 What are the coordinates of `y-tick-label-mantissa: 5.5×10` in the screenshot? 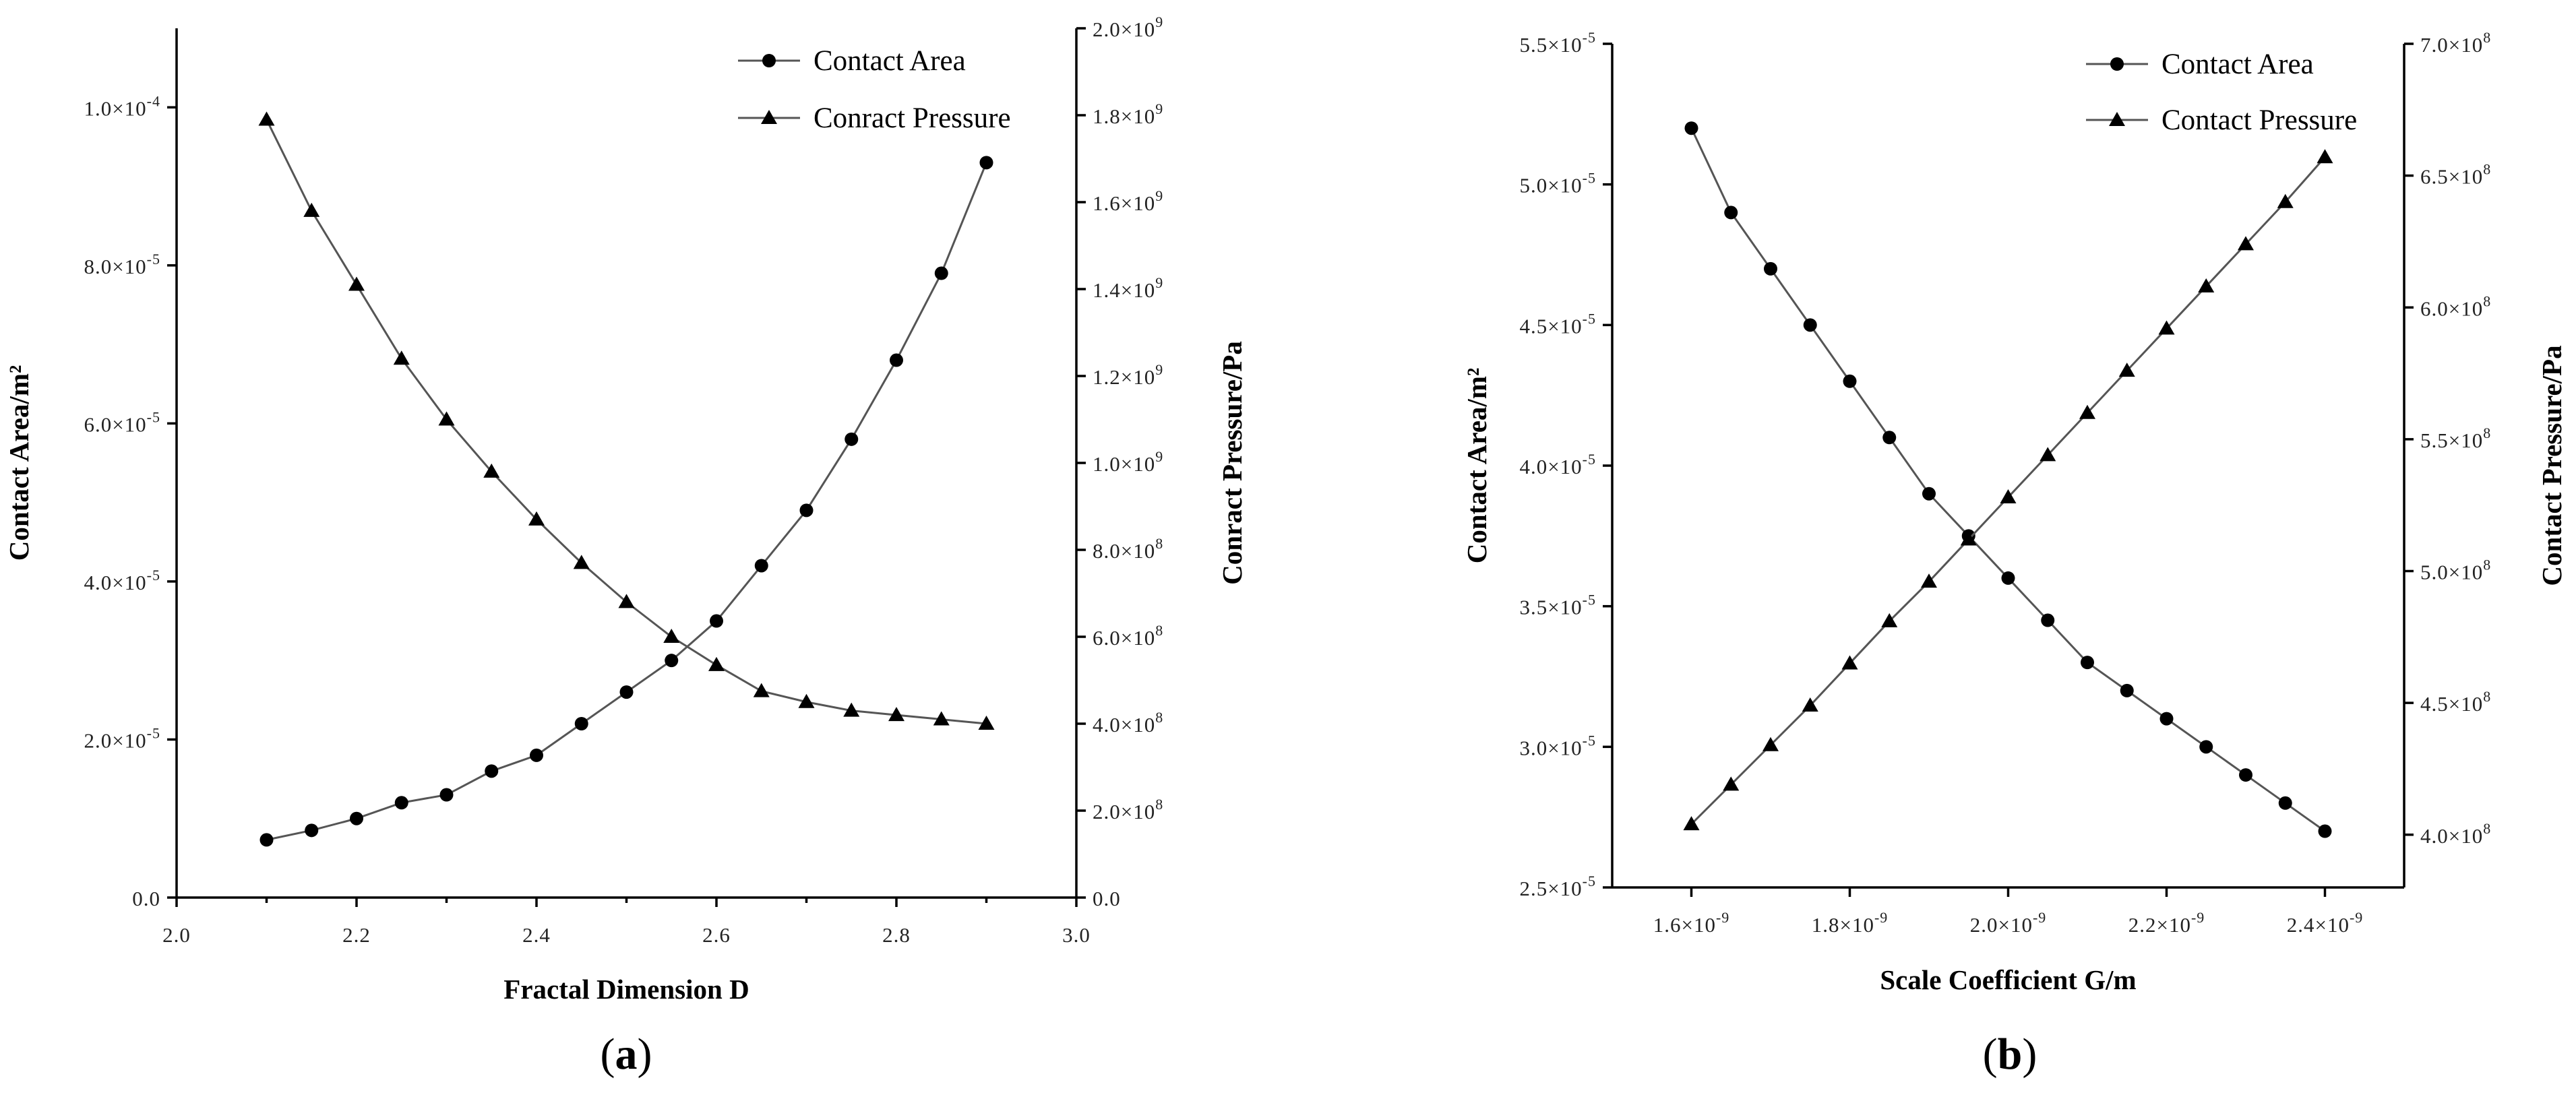 It's located at (1550, 45).